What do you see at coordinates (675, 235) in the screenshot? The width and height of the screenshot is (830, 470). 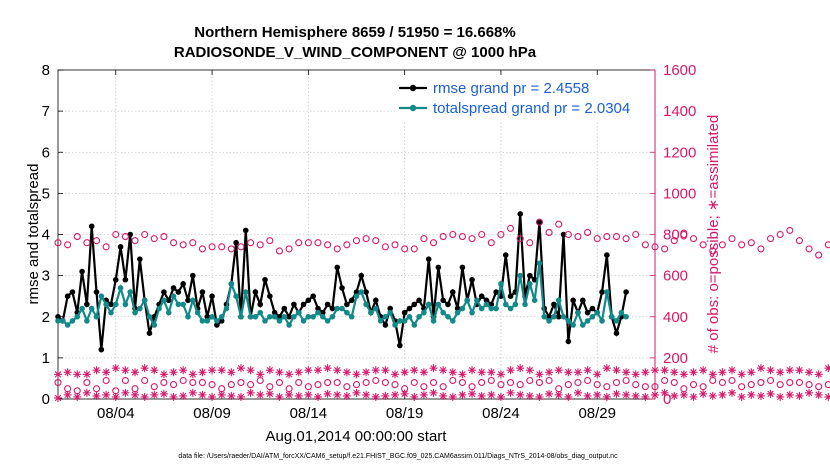 I see `y-right-tick-label: 800` at bounding box center [675, 235].